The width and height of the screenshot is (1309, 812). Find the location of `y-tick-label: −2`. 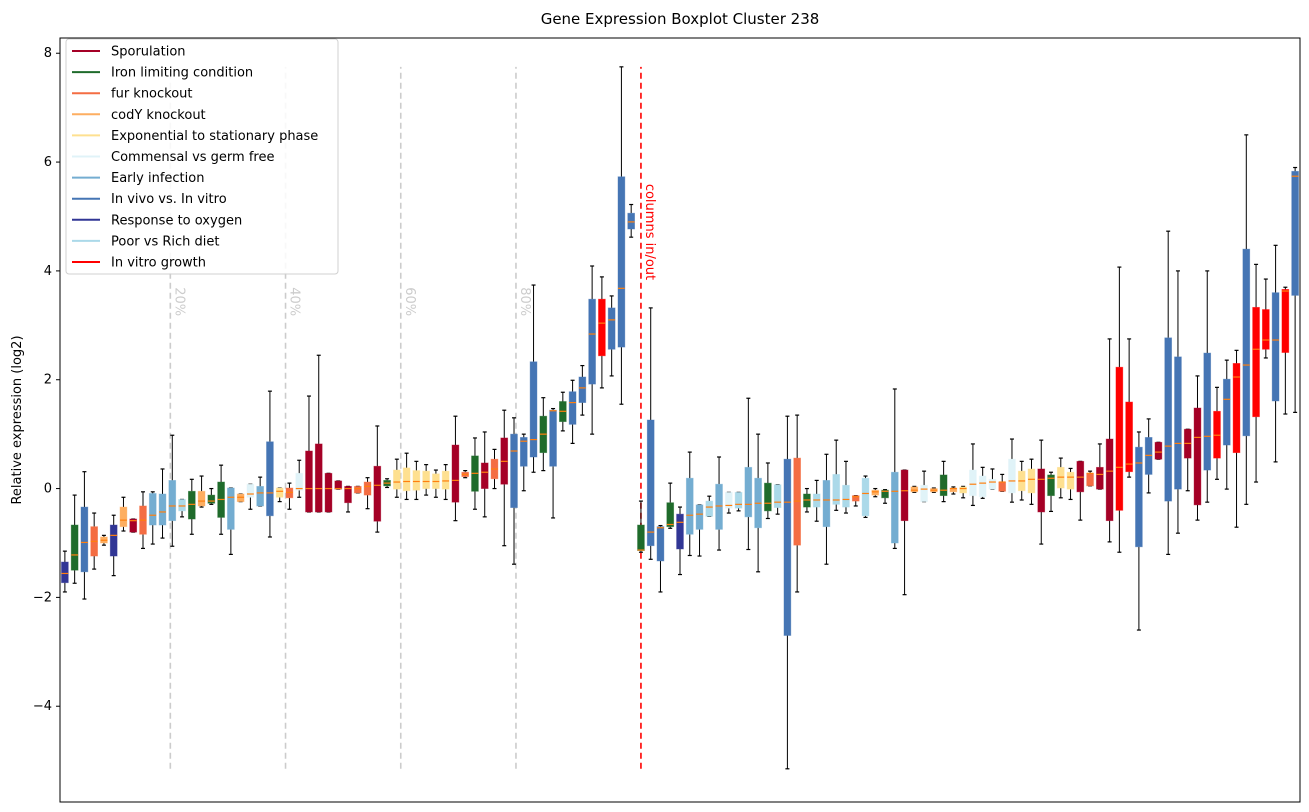

y-tick-label: −2 is located at coordinates (42, 597).